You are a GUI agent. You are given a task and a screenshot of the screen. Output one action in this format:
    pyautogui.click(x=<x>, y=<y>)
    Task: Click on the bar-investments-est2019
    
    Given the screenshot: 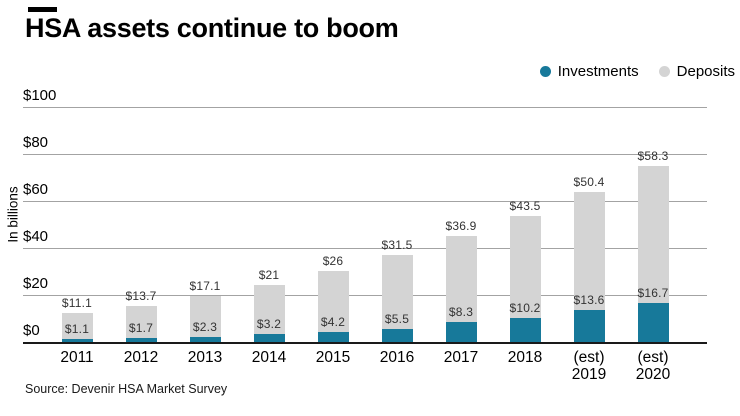 What is the action you would take?
    pyautogui.click(x=589, y=326)
    